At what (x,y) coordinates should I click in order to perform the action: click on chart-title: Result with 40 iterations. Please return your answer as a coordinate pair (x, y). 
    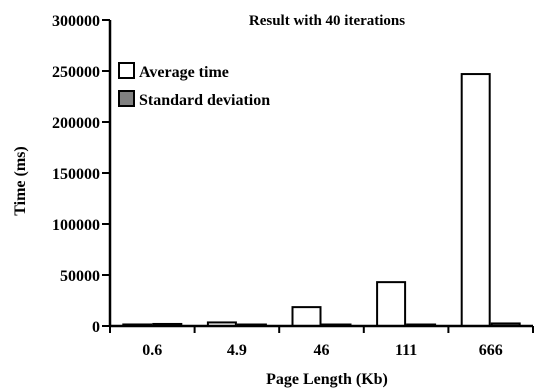
    Looking at the image, I should click on (327, 21).